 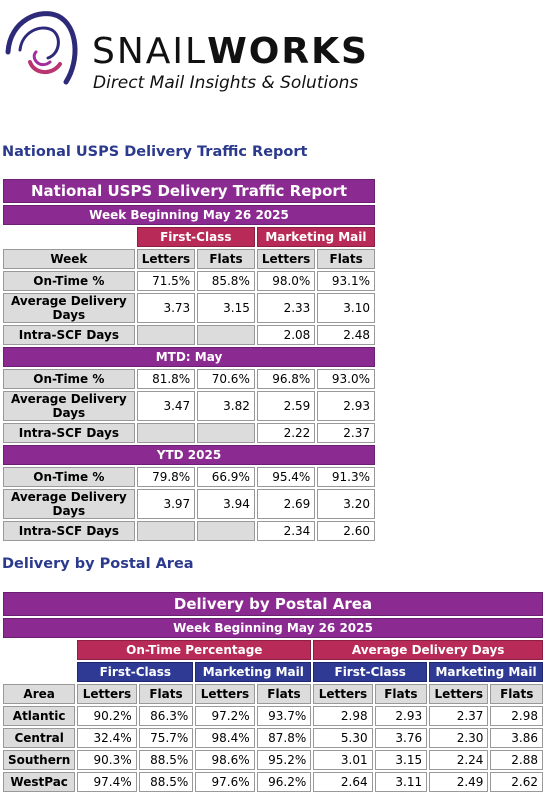 What do you see at coordinates (343, 716) in the screenshot?
I see `value-cell: 2.98` at bounding box center [343, 716].